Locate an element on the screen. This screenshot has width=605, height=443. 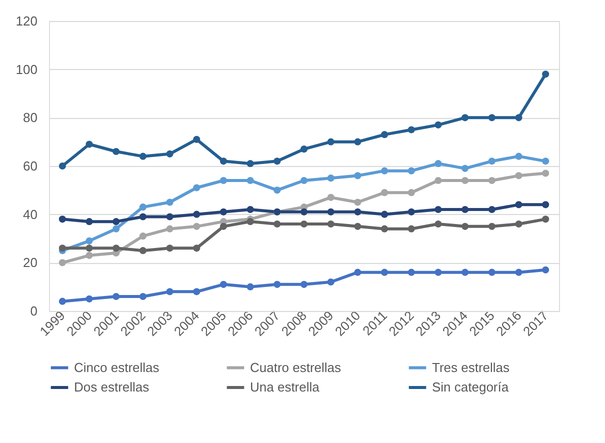
y-tick-label: 100 is located at coordinates (27, 69).